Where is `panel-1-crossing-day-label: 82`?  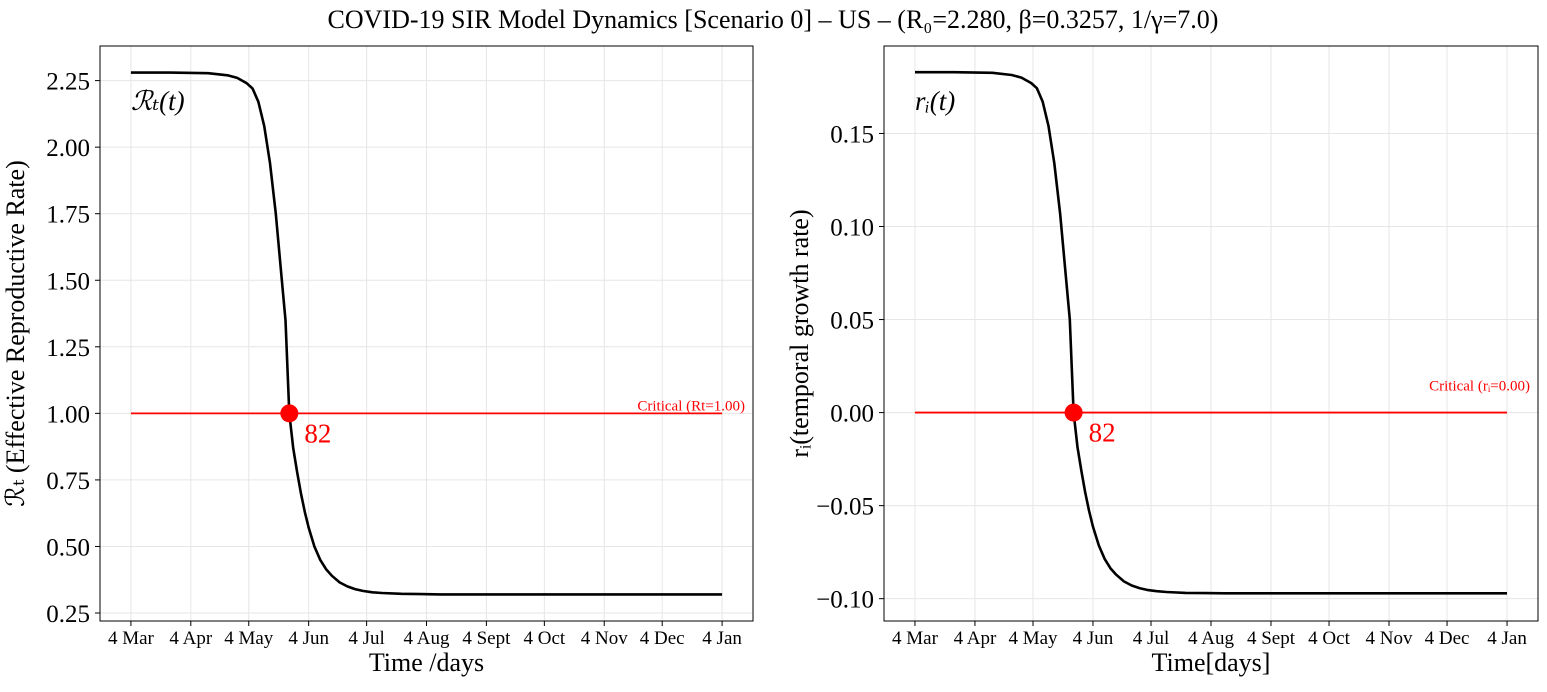 panel-1-crossing-day-label: 82 is located at coordinates (1102, 433).